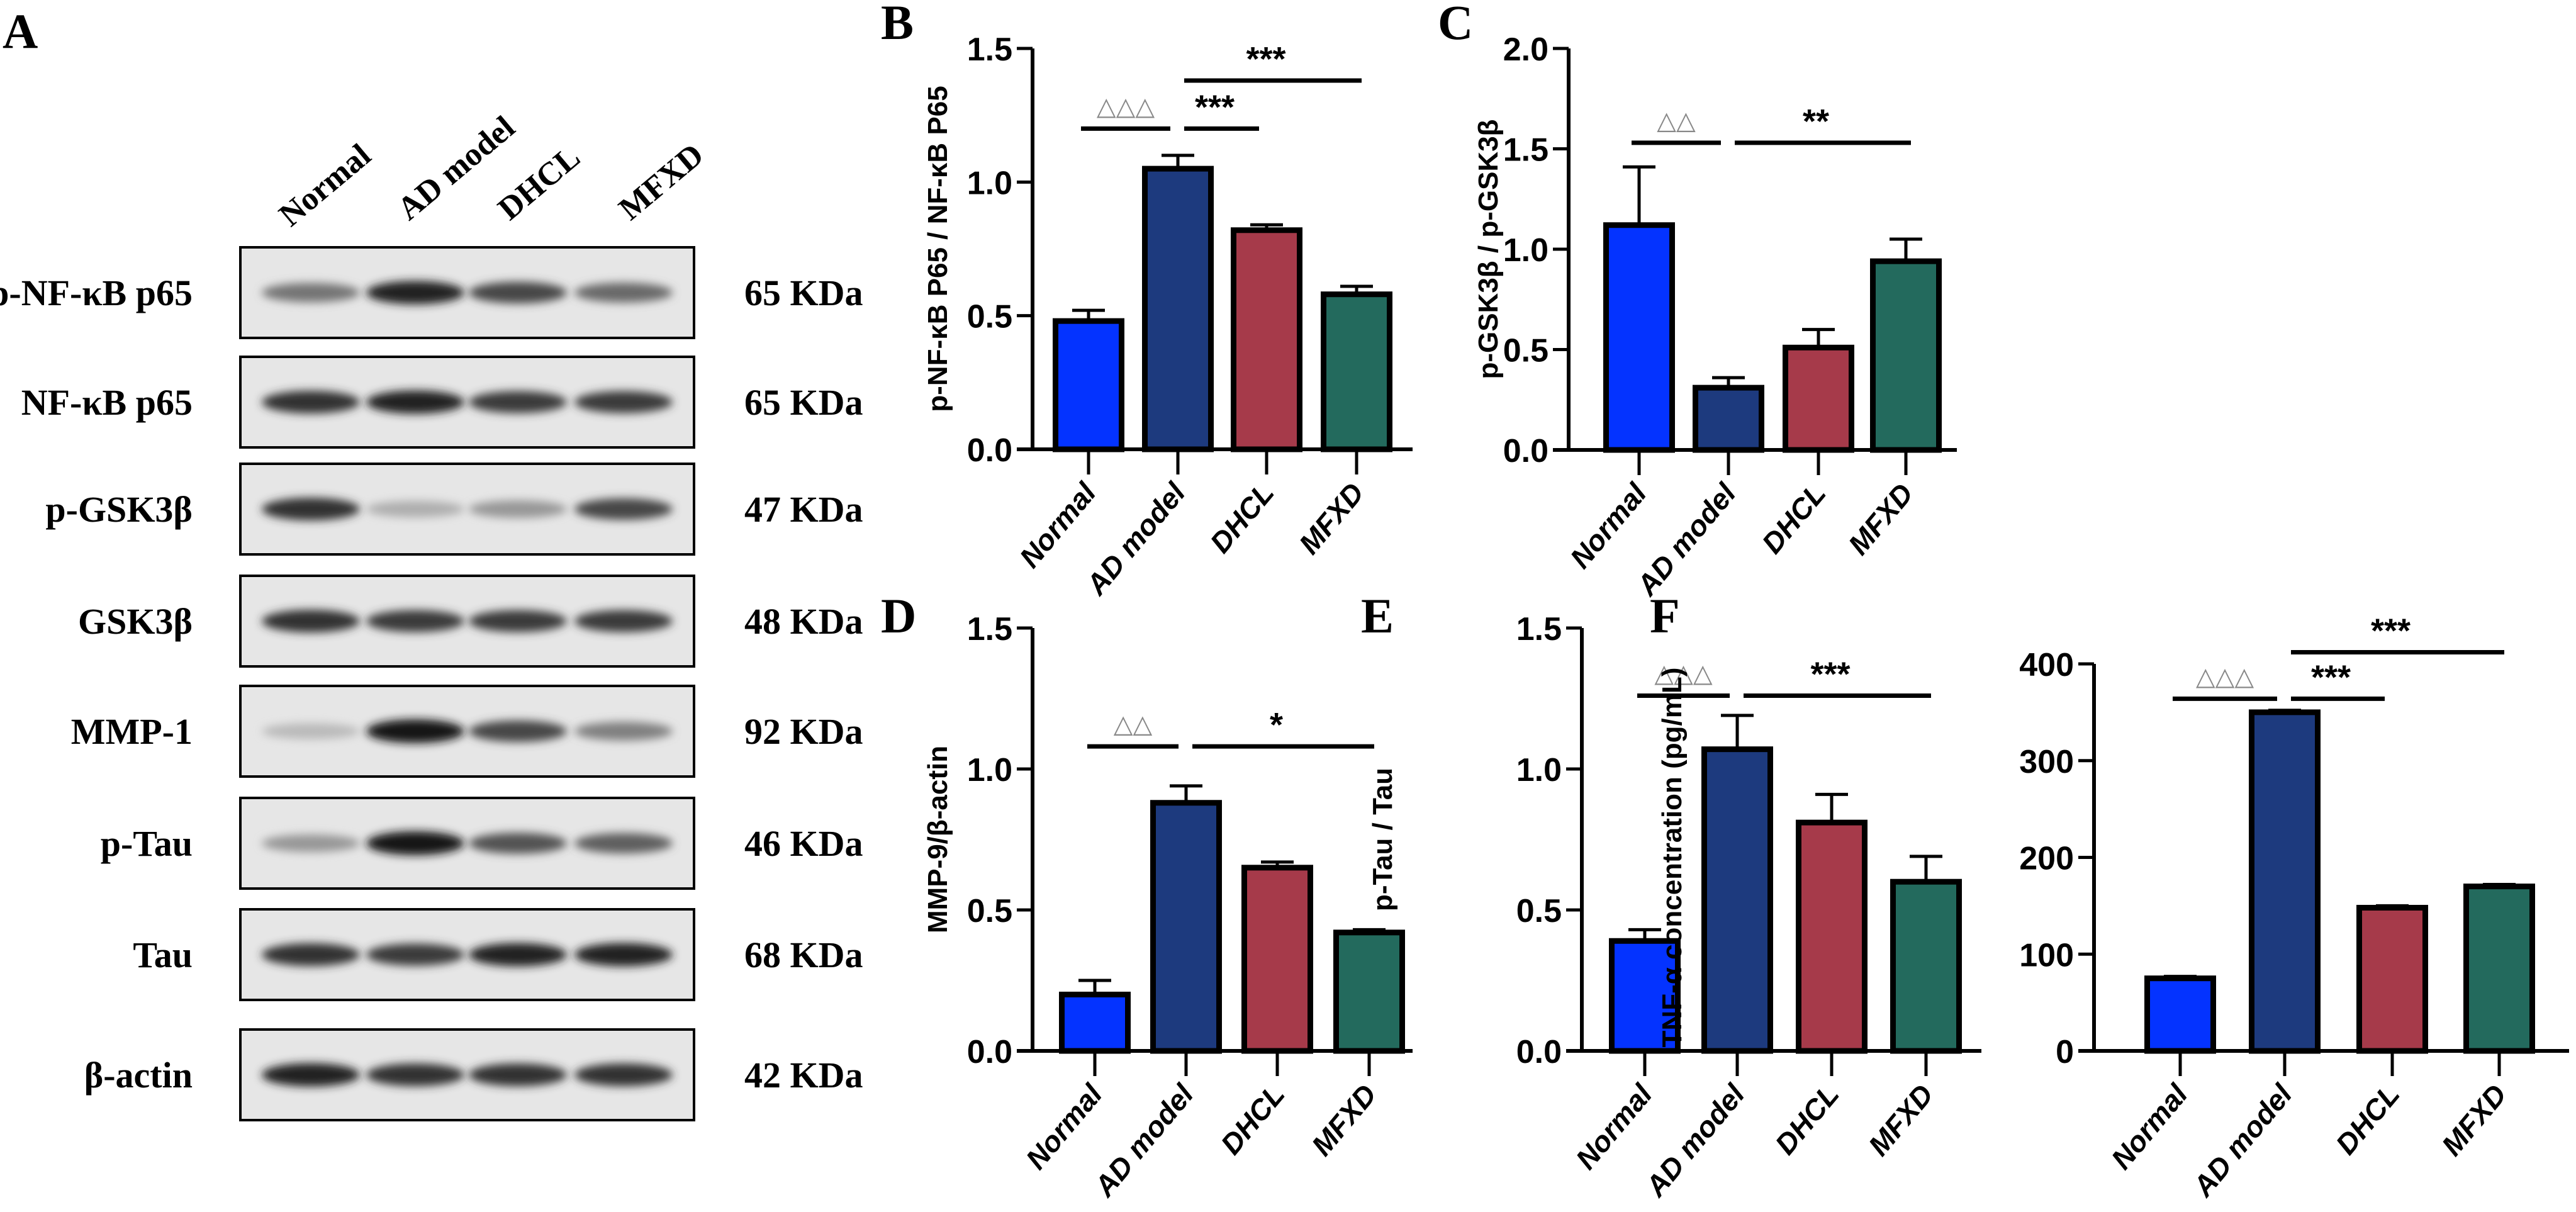 The image size is (2576, 1212). What do you see at coordinates (138, 1075) in the screenshot?
I see `protein-label: β-actin` at bounding box center [138, 1075].